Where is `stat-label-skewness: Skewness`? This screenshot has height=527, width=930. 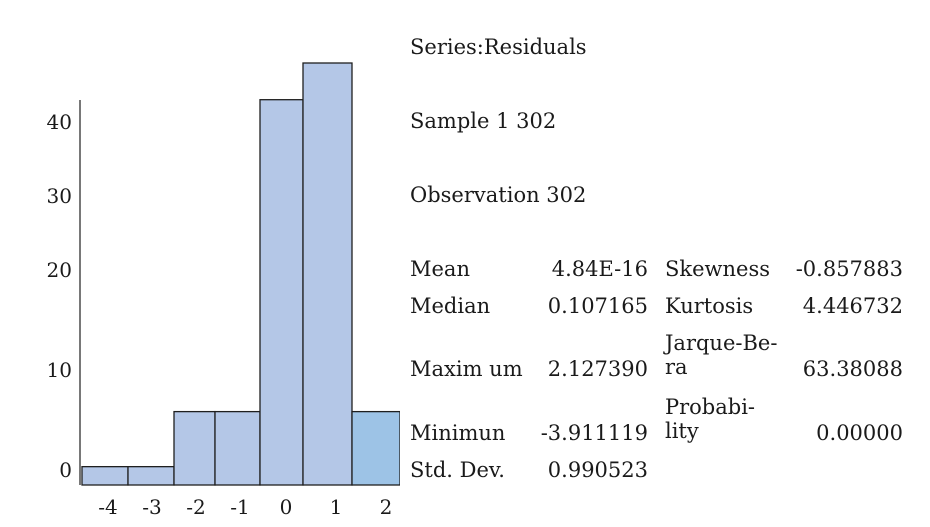 stat-label-skewness: Skewness is located at coordinates (718, 269).